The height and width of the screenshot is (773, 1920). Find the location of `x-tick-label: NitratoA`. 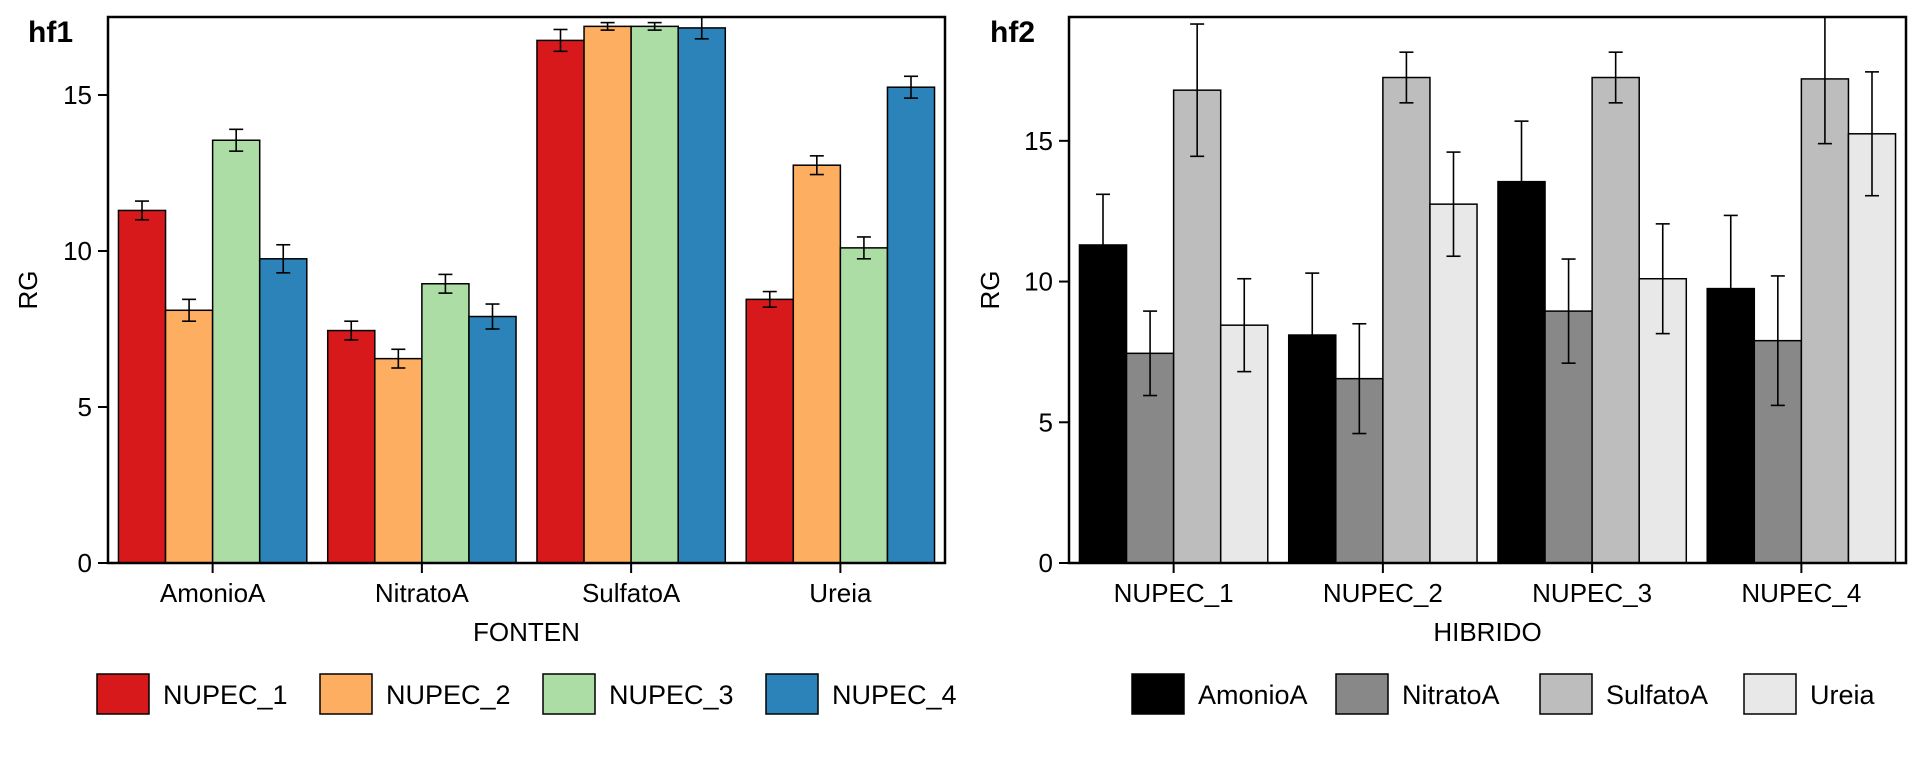

x-tick-label: NitratoA is located at coordinates (422, 593).